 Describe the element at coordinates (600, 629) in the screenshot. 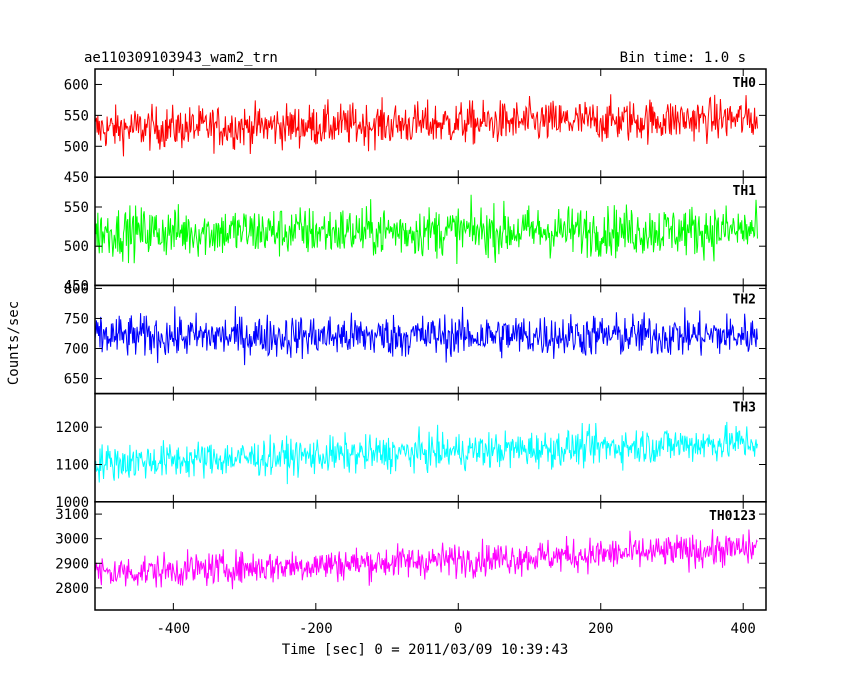

I see `x-tick-label: 200` at that location.